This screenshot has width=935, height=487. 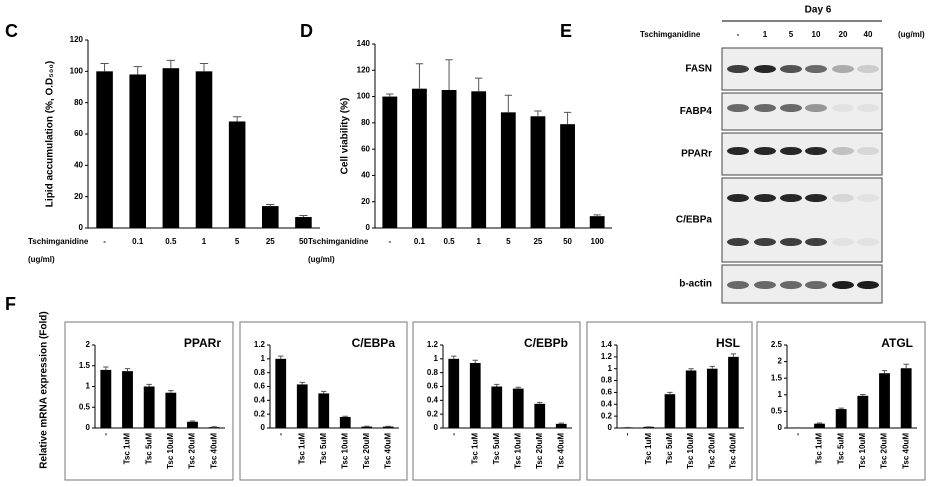 I want to click on x-tick-label: 25, so click(x=270, y=241).